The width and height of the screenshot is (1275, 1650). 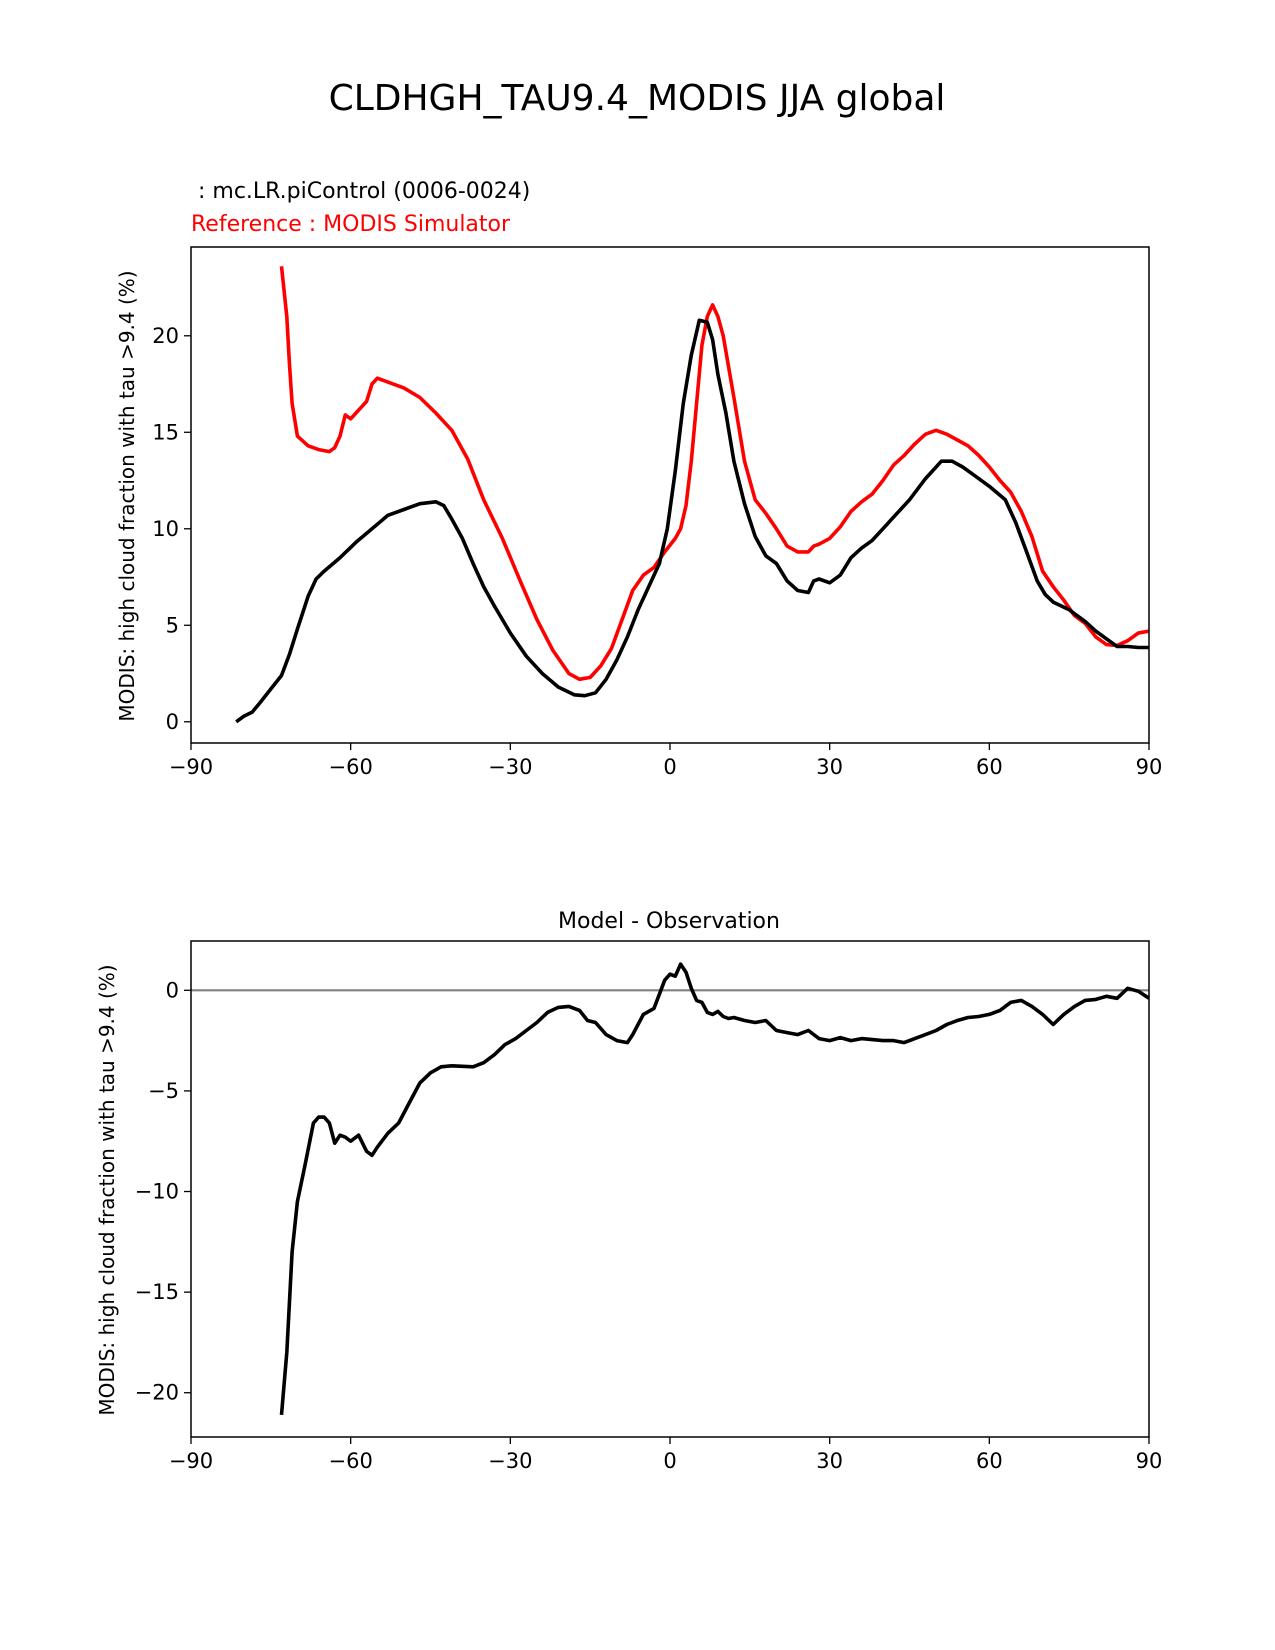 What do you see at coordinates (165, 432) in the screenshot?
I see `top-y-tick-label: 15` at bounding box center [165, 432].